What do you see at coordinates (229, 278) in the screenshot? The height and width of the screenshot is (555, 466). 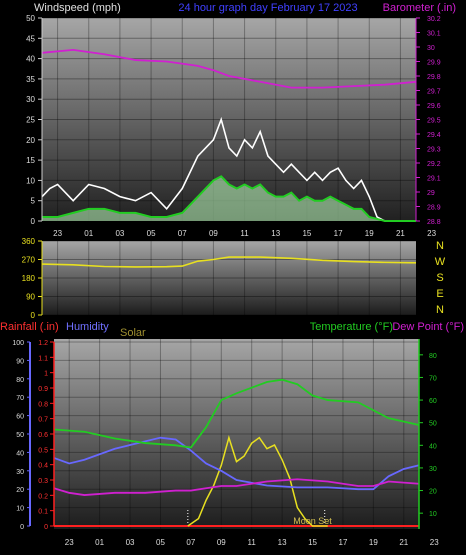 I see `wind-direction-plot-area` at bounding box center [229, 278].